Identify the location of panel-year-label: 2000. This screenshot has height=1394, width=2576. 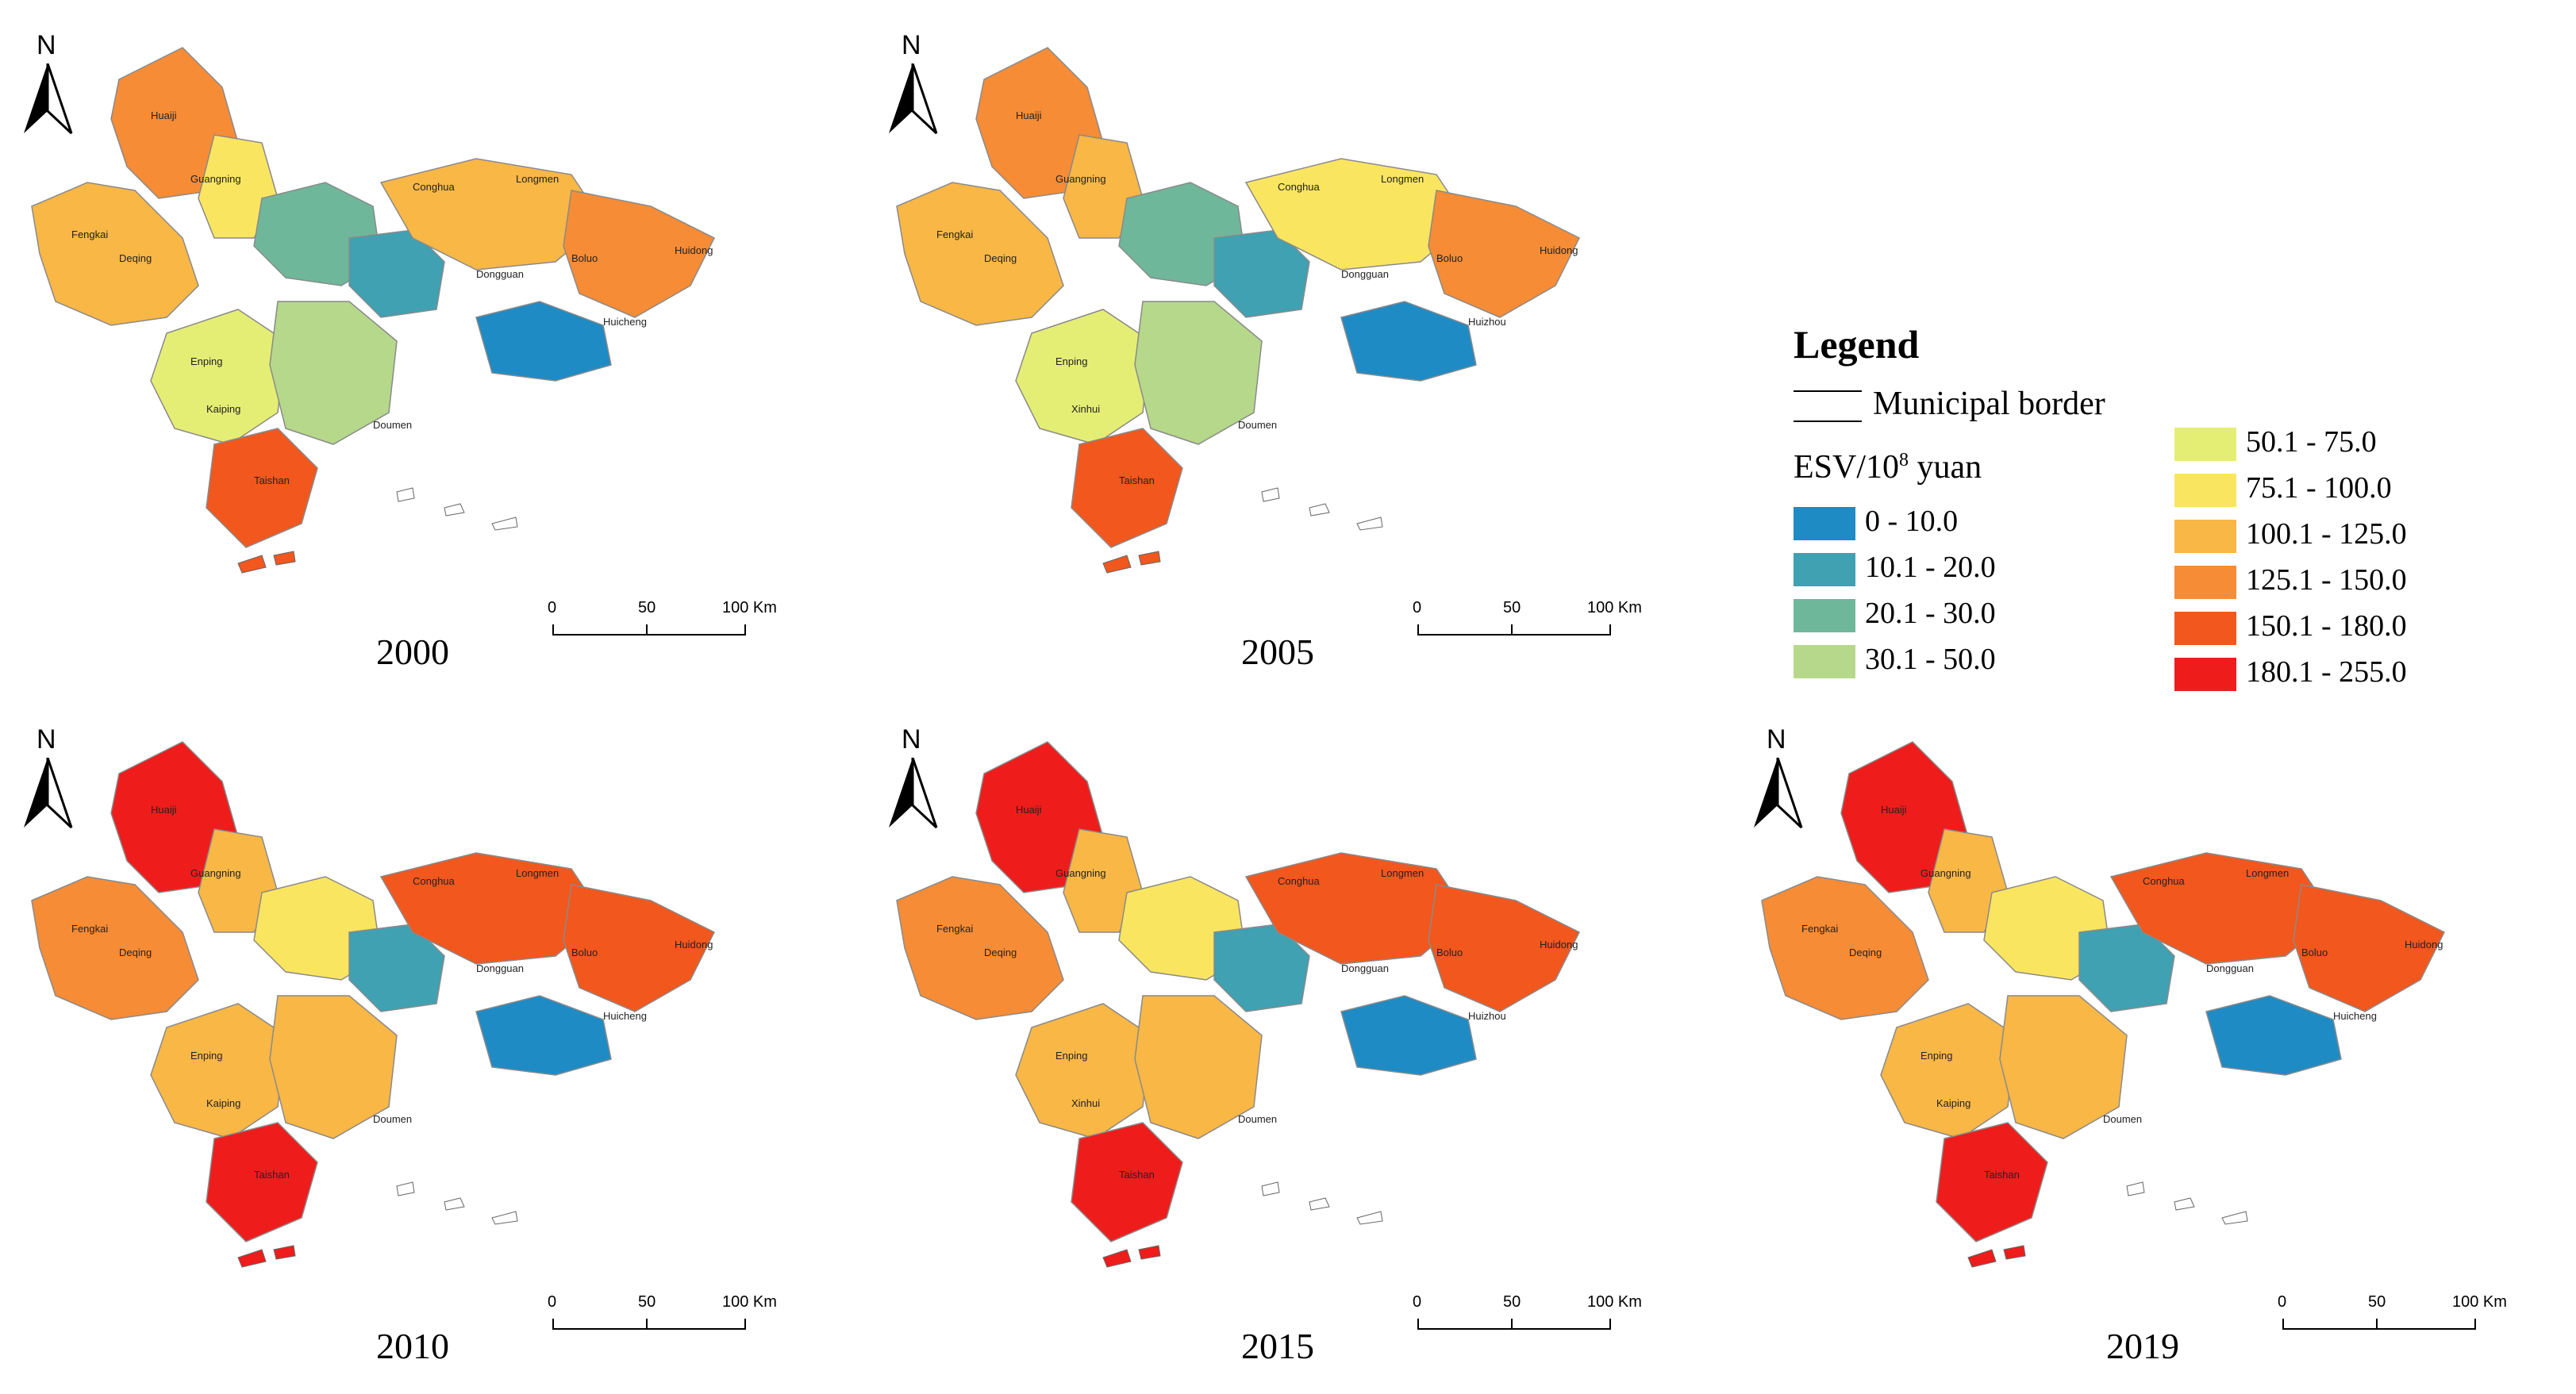
(413, 652).